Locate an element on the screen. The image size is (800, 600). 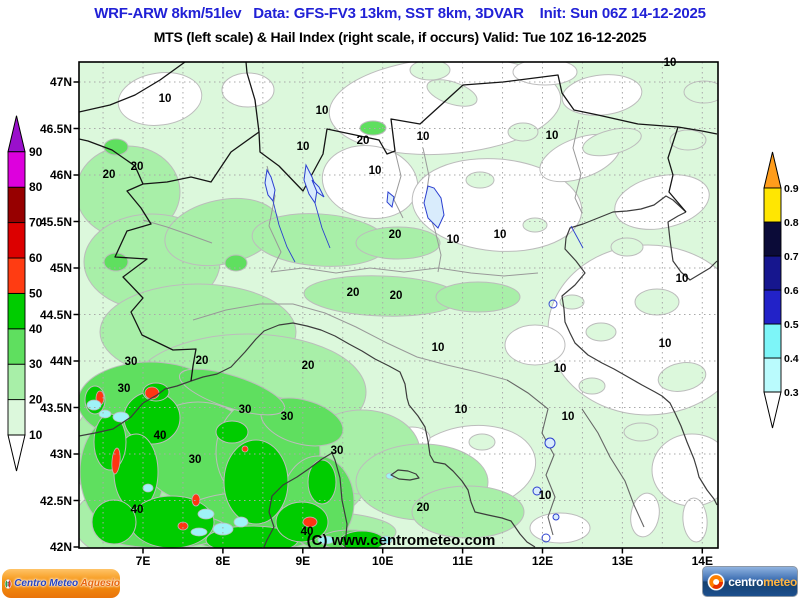
svg-text: 20 is located at coordinates (36, 400).